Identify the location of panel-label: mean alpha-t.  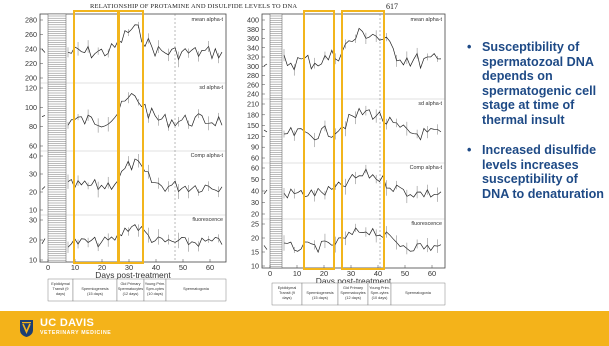
(427, 20).